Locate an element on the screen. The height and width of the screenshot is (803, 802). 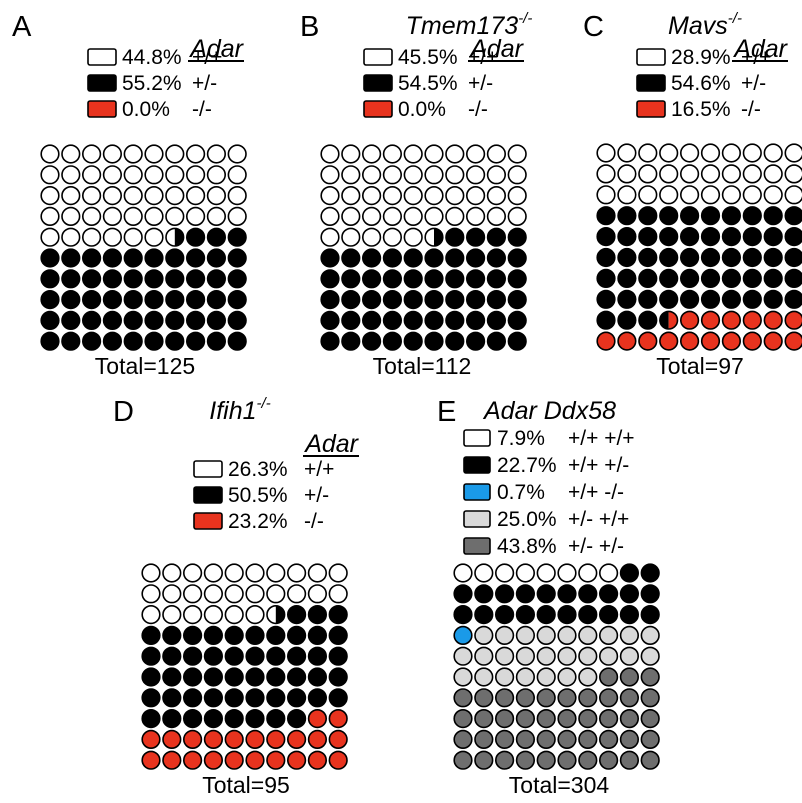
legend-percent: 7.9% is located at coordinates (521, 438).